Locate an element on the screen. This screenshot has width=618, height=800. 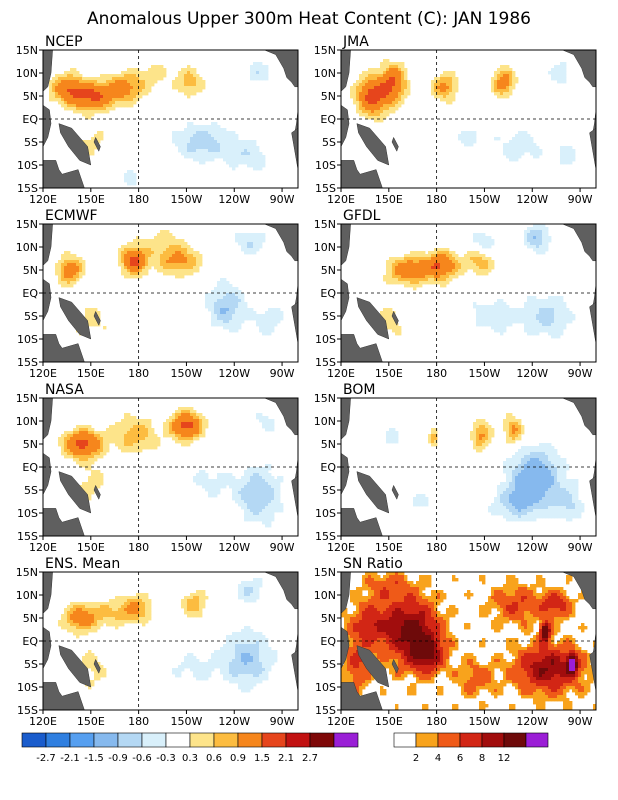
x-tick-label: 120E is located at coordinates (341, 373).